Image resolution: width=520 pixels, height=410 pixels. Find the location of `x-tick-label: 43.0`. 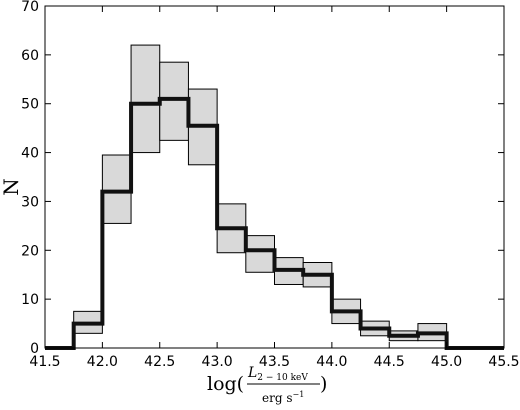

x-tick-label: 43.0 is located at coordinates (217, 362).